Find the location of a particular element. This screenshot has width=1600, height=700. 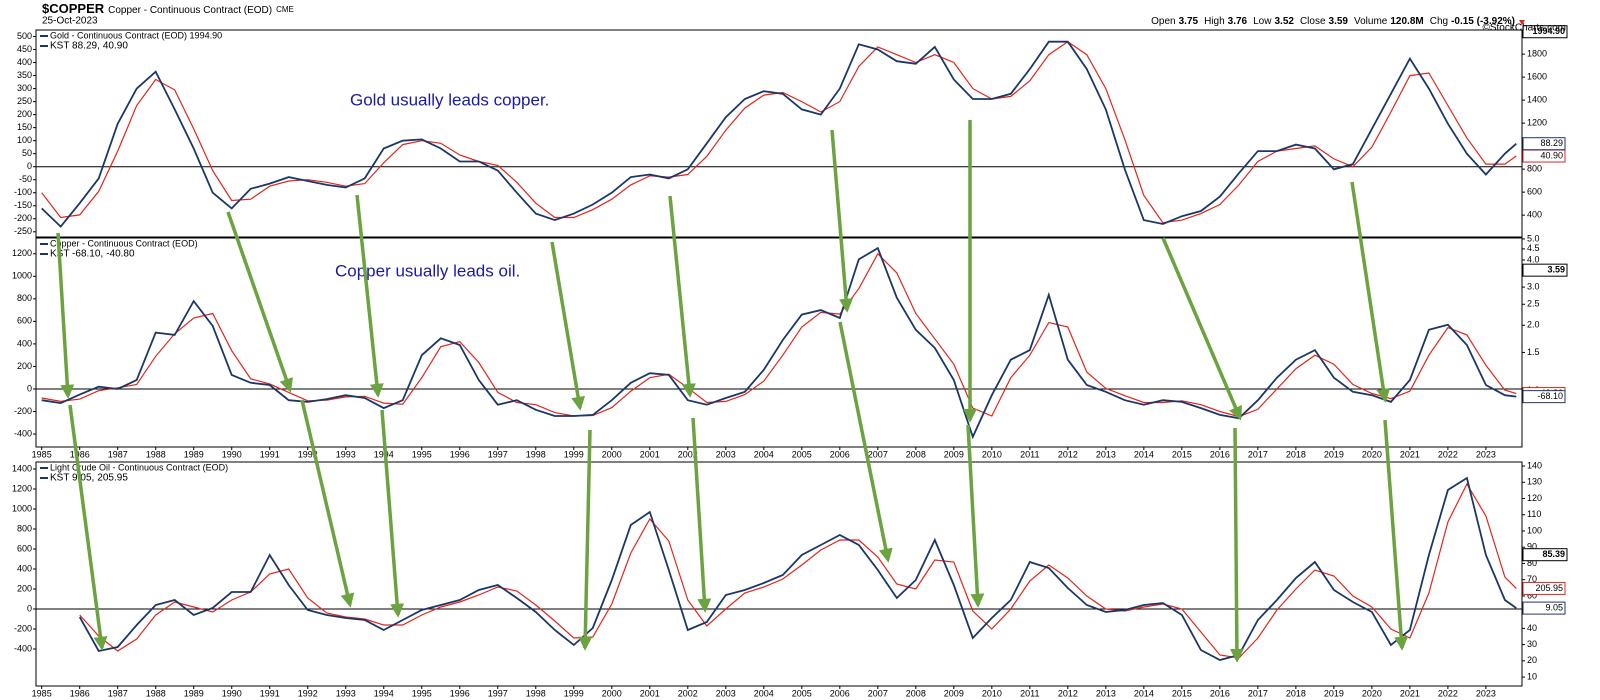

y2-tick-label: 90 is located at coordinates (1532, 547).